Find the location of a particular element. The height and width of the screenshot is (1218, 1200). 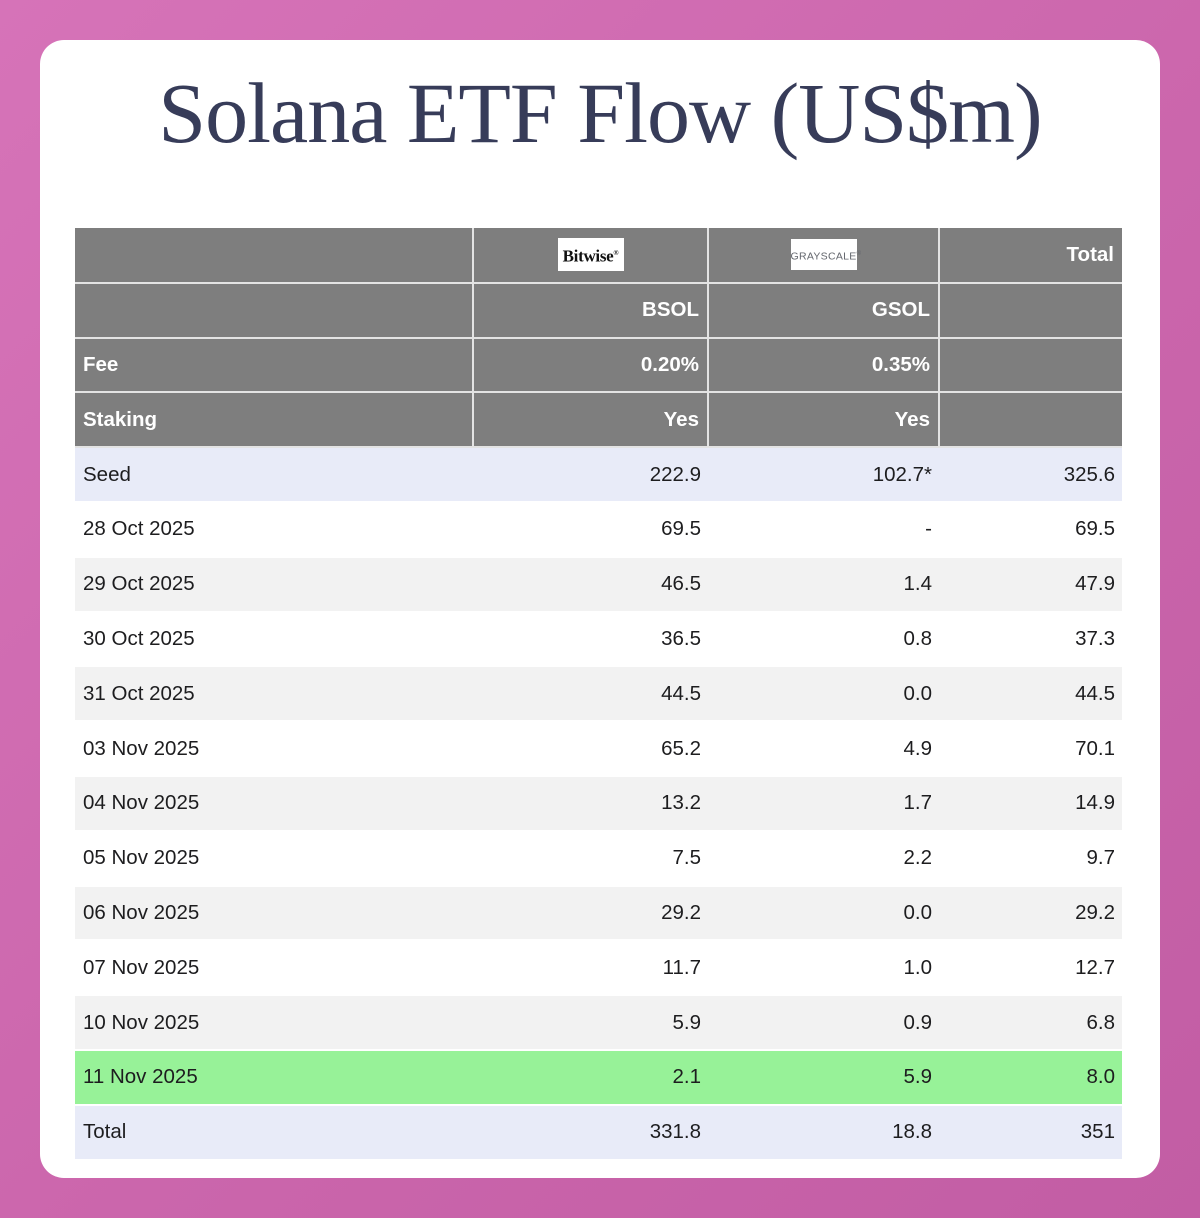

row-label: Seed is located at coordinates (274, 475).